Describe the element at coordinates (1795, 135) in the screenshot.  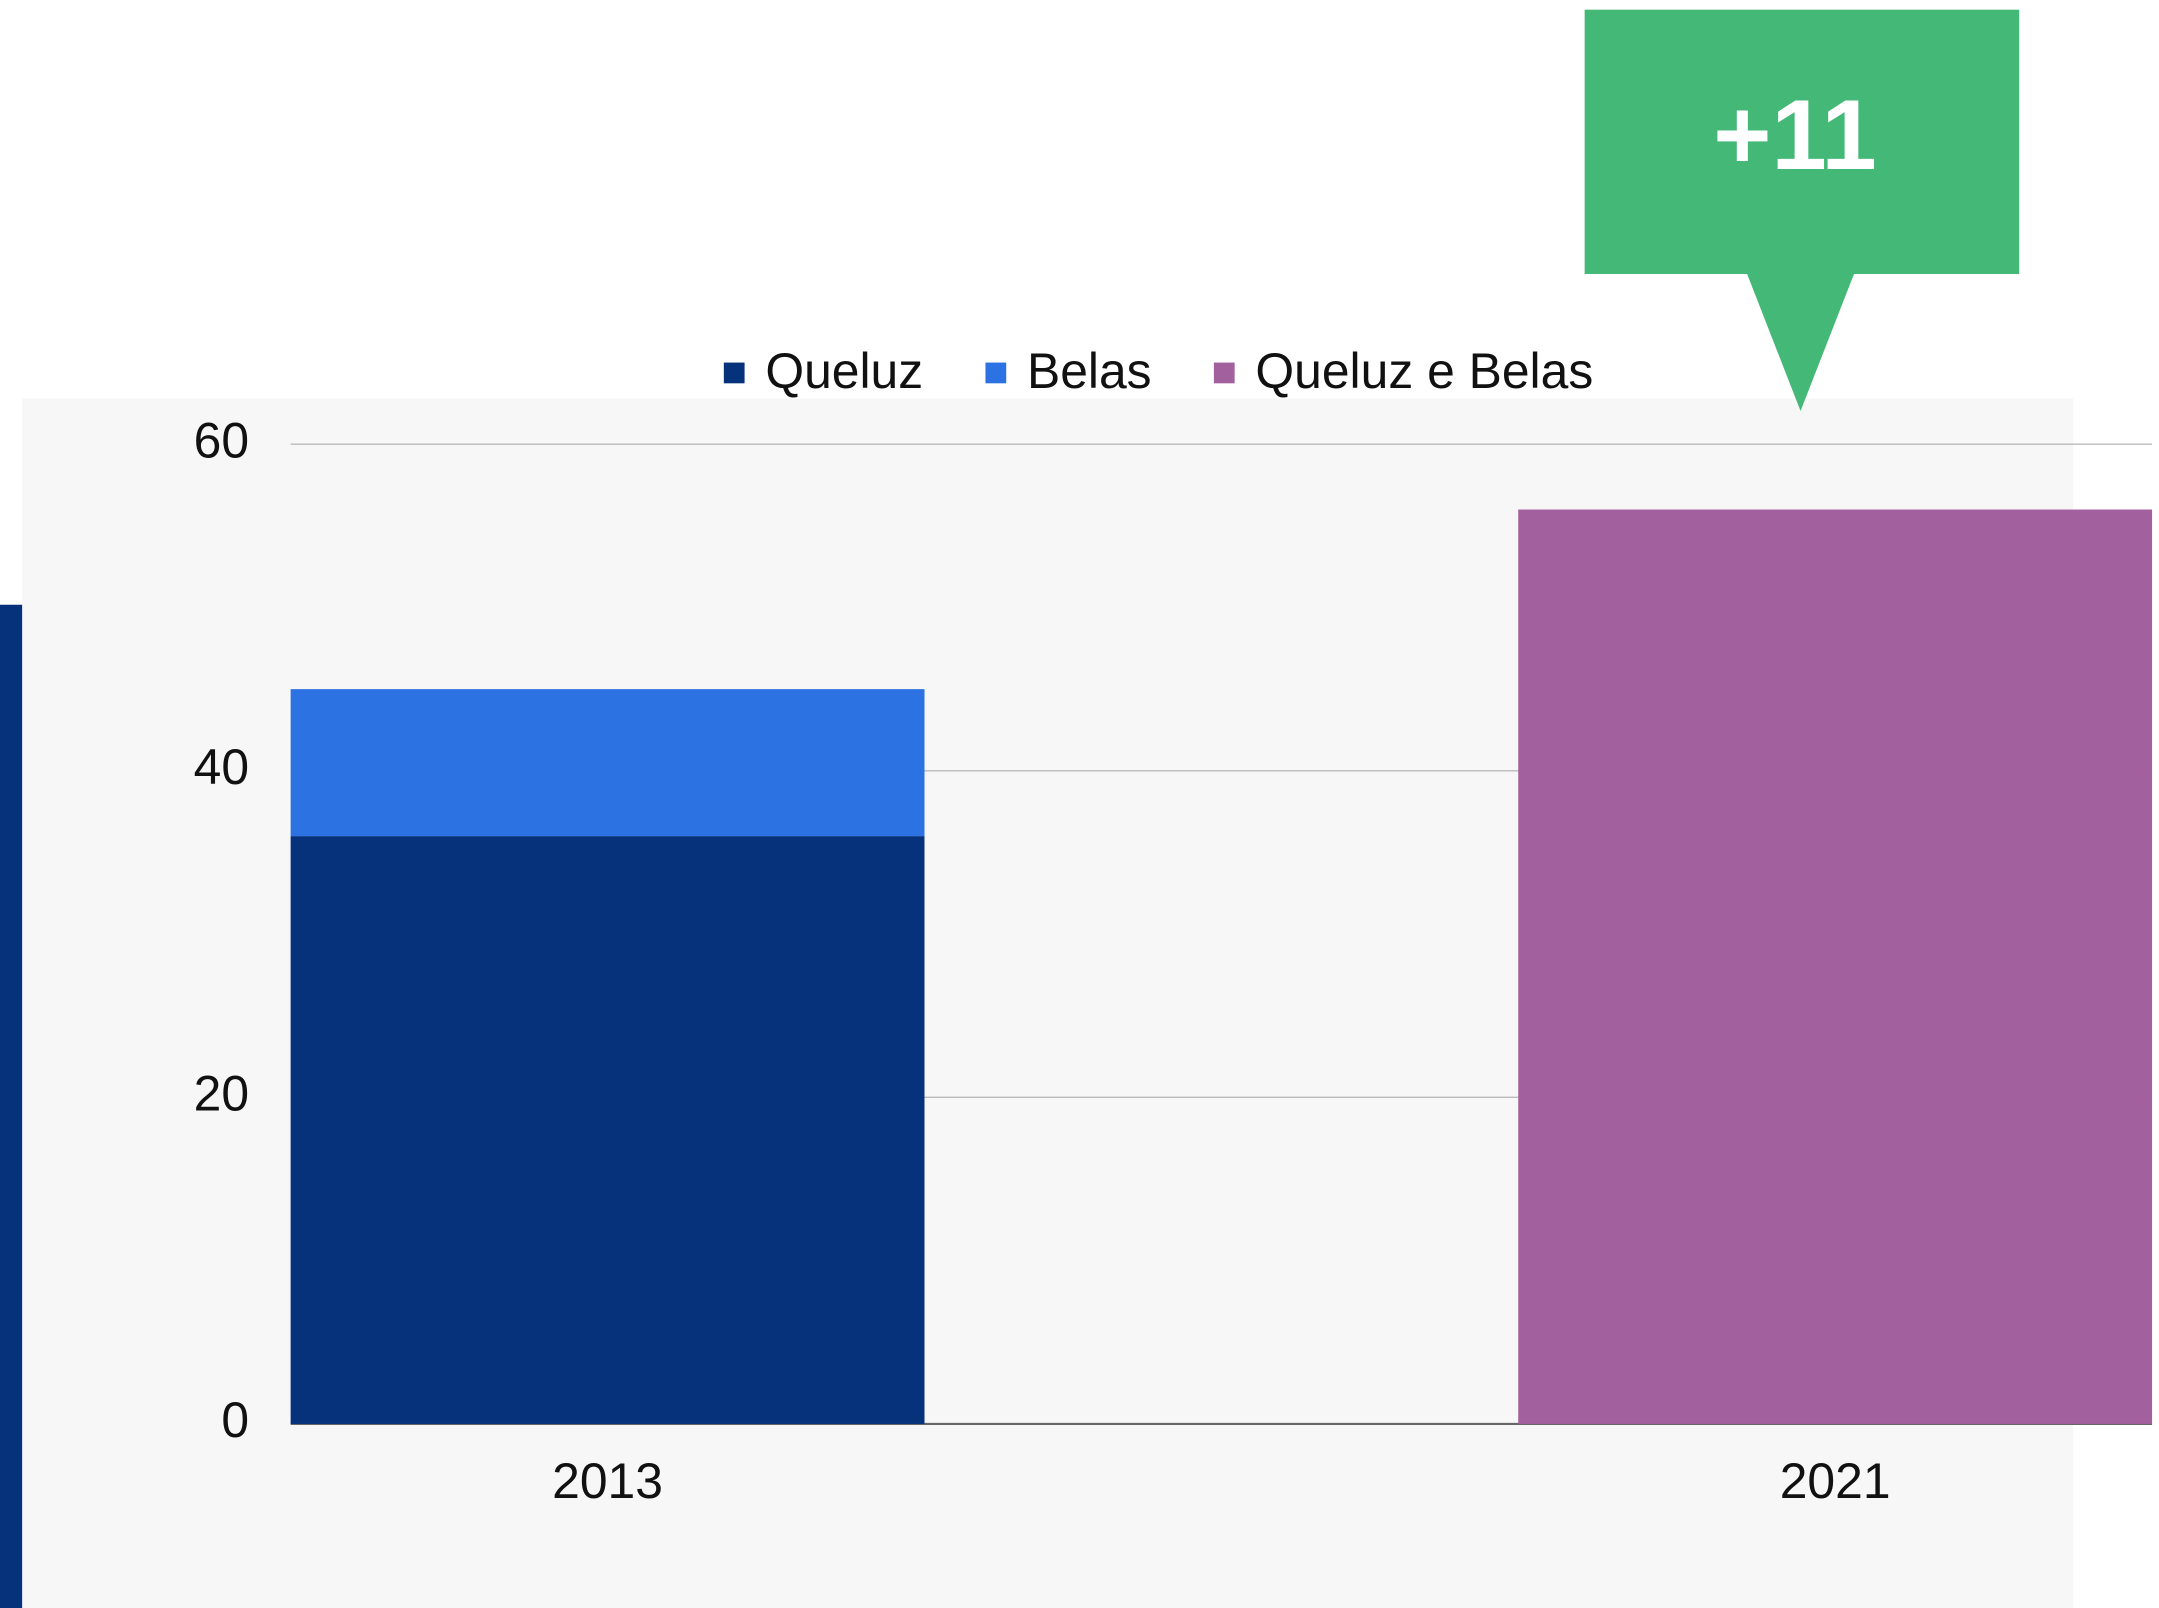
I see `annotation-text: +11` at that location.